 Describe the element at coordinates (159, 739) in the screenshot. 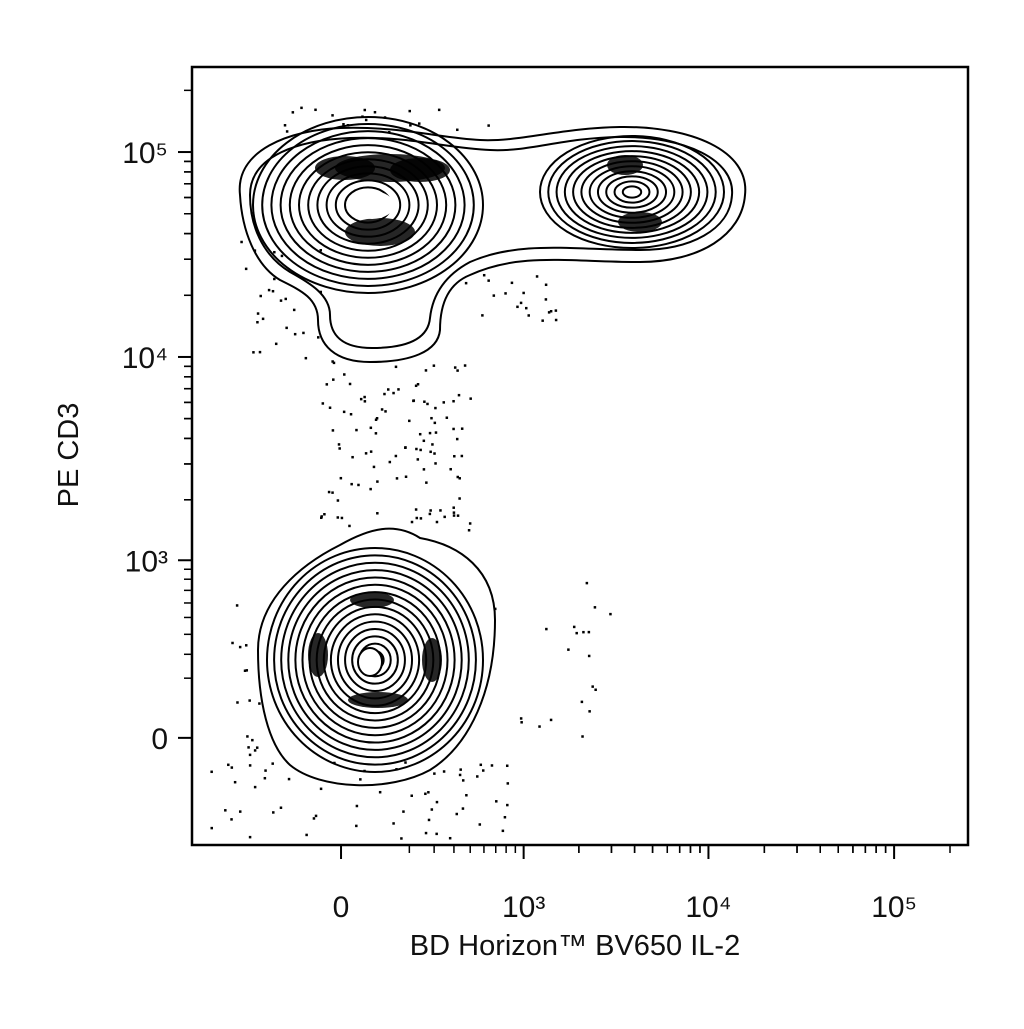

I see `y-tick-label: 0` at that location.